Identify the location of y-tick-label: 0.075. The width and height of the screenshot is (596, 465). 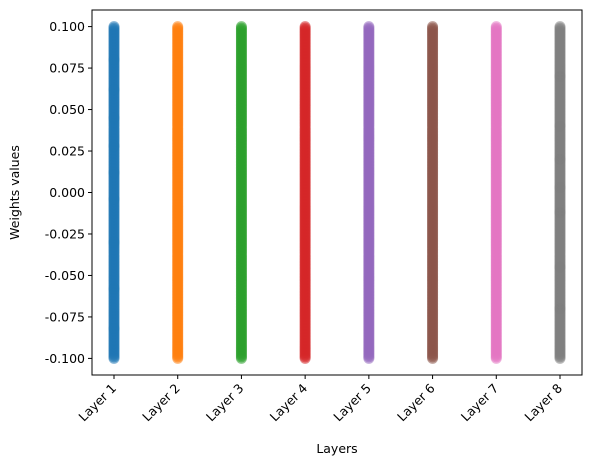
(67, 68).